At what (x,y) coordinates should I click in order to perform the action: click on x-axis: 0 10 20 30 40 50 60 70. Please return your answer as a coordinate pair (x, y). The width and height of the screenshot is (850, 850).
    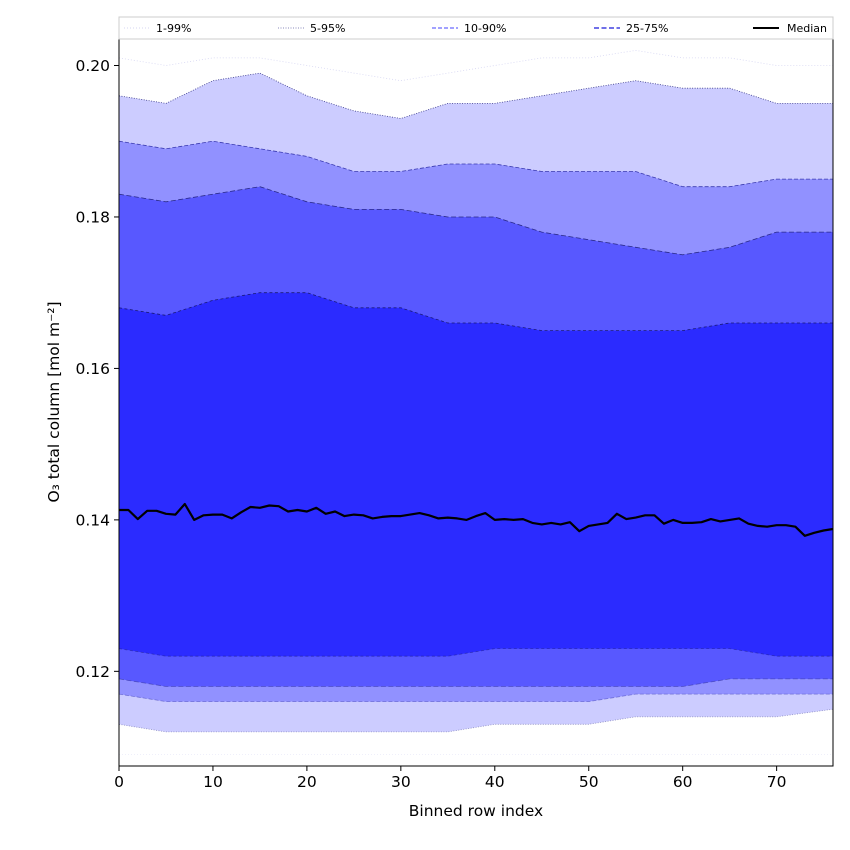
    Looking at the image, I should click on (450, 778).